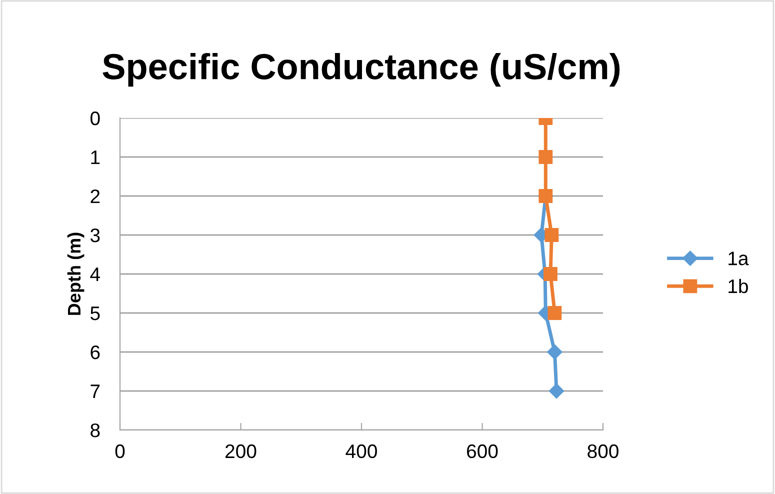 This screenshot has width=775, height=494. What do you see at coordinates (241, 451) in the screenshot?
I see `x-tick-label: 200` at bounding box center [241, 451].